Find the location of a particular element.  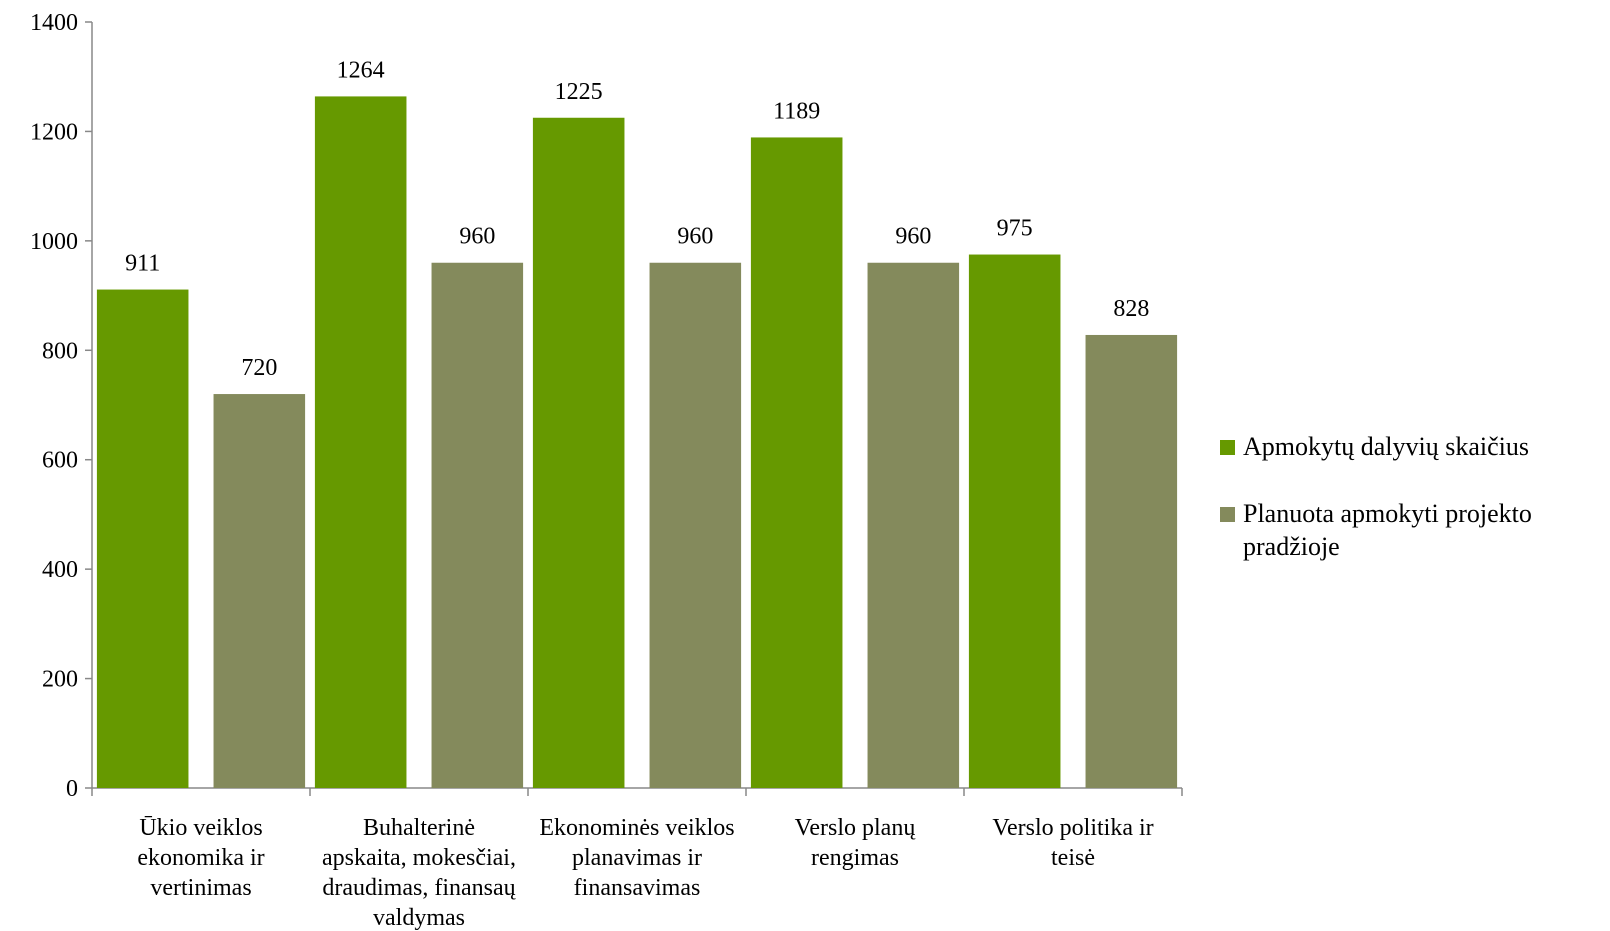

legend-label-trained: Apmokytų dalyvių skaičius is located at coordinates (1386, 446).